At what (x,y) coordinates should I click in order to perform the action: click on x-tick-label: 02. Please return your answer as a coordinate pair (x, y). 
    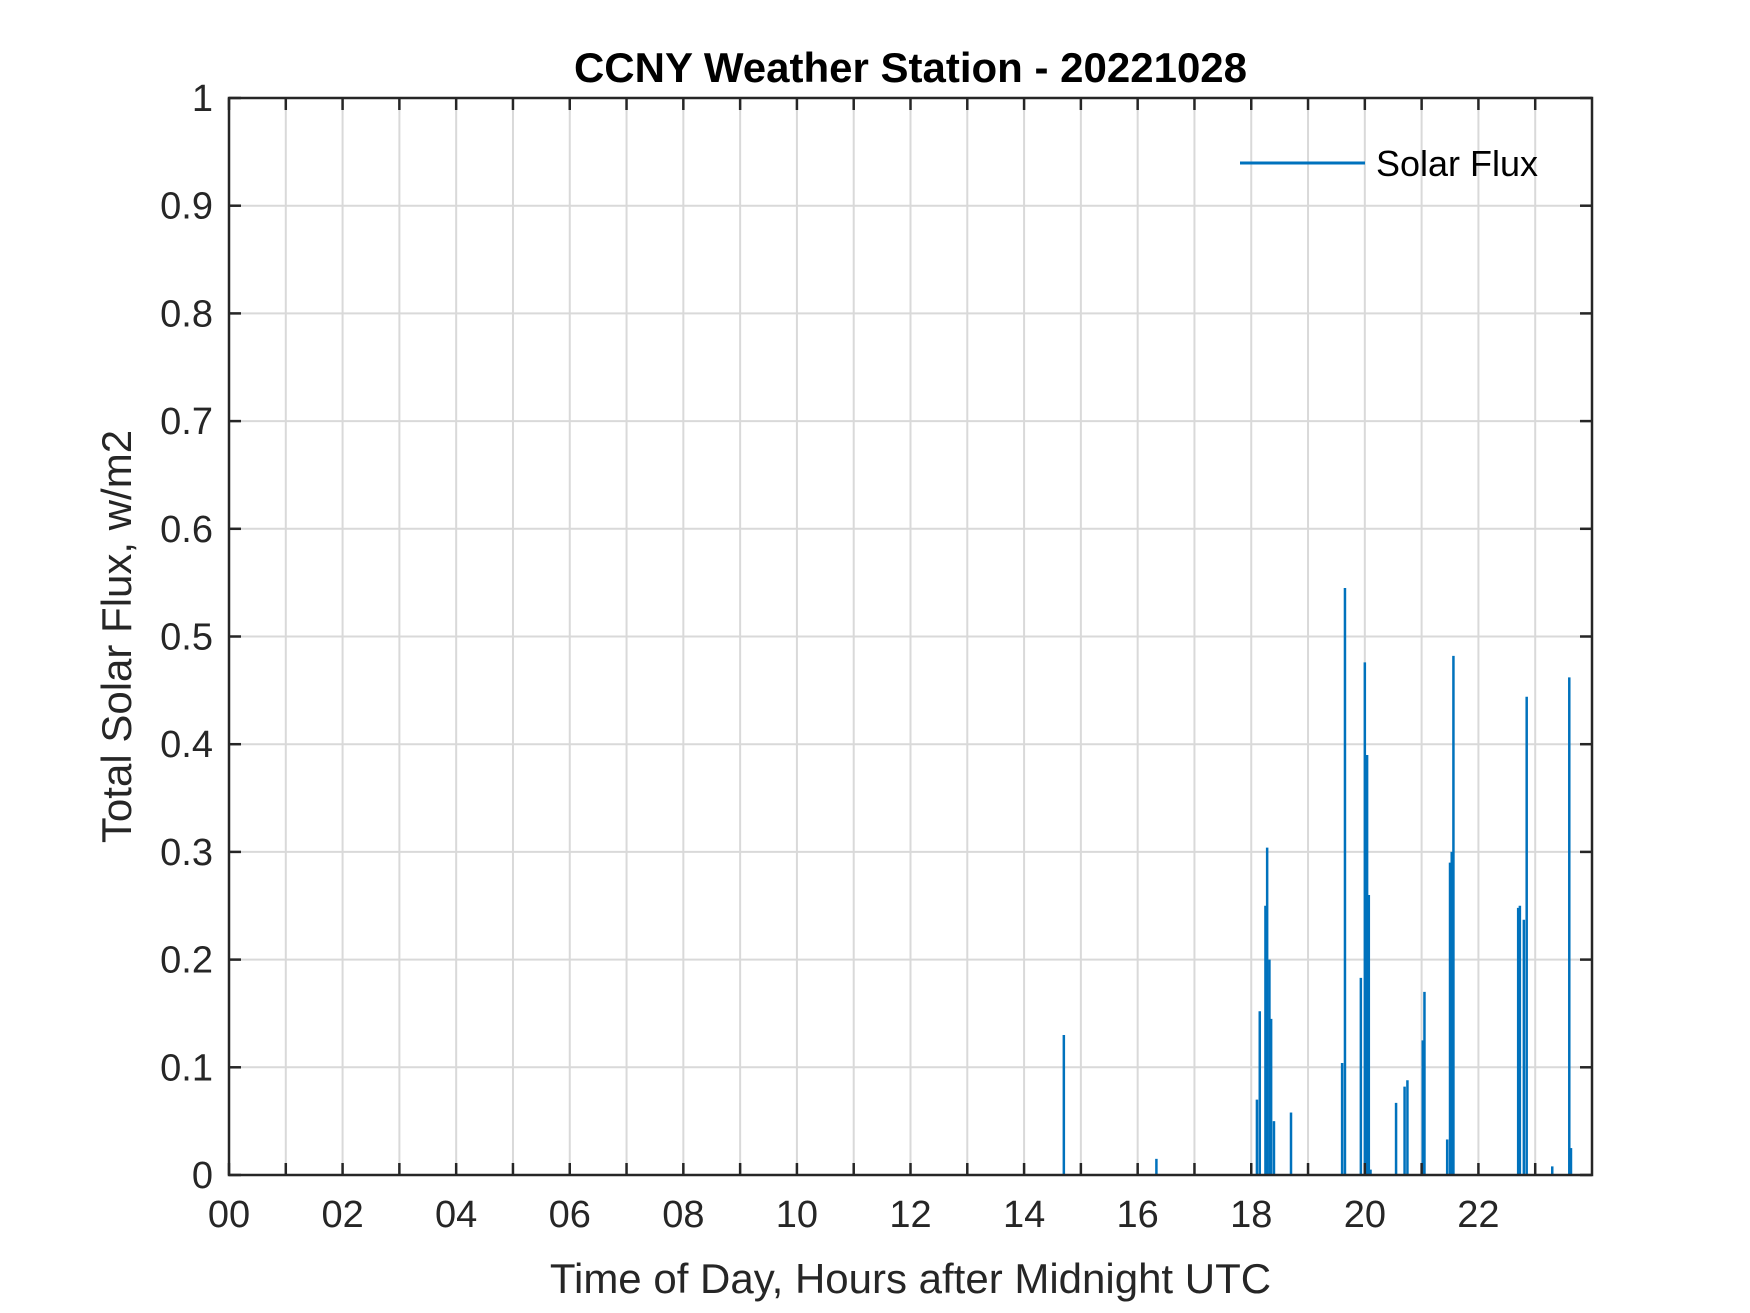
    Looking at the image, I should click on (342, 1215).